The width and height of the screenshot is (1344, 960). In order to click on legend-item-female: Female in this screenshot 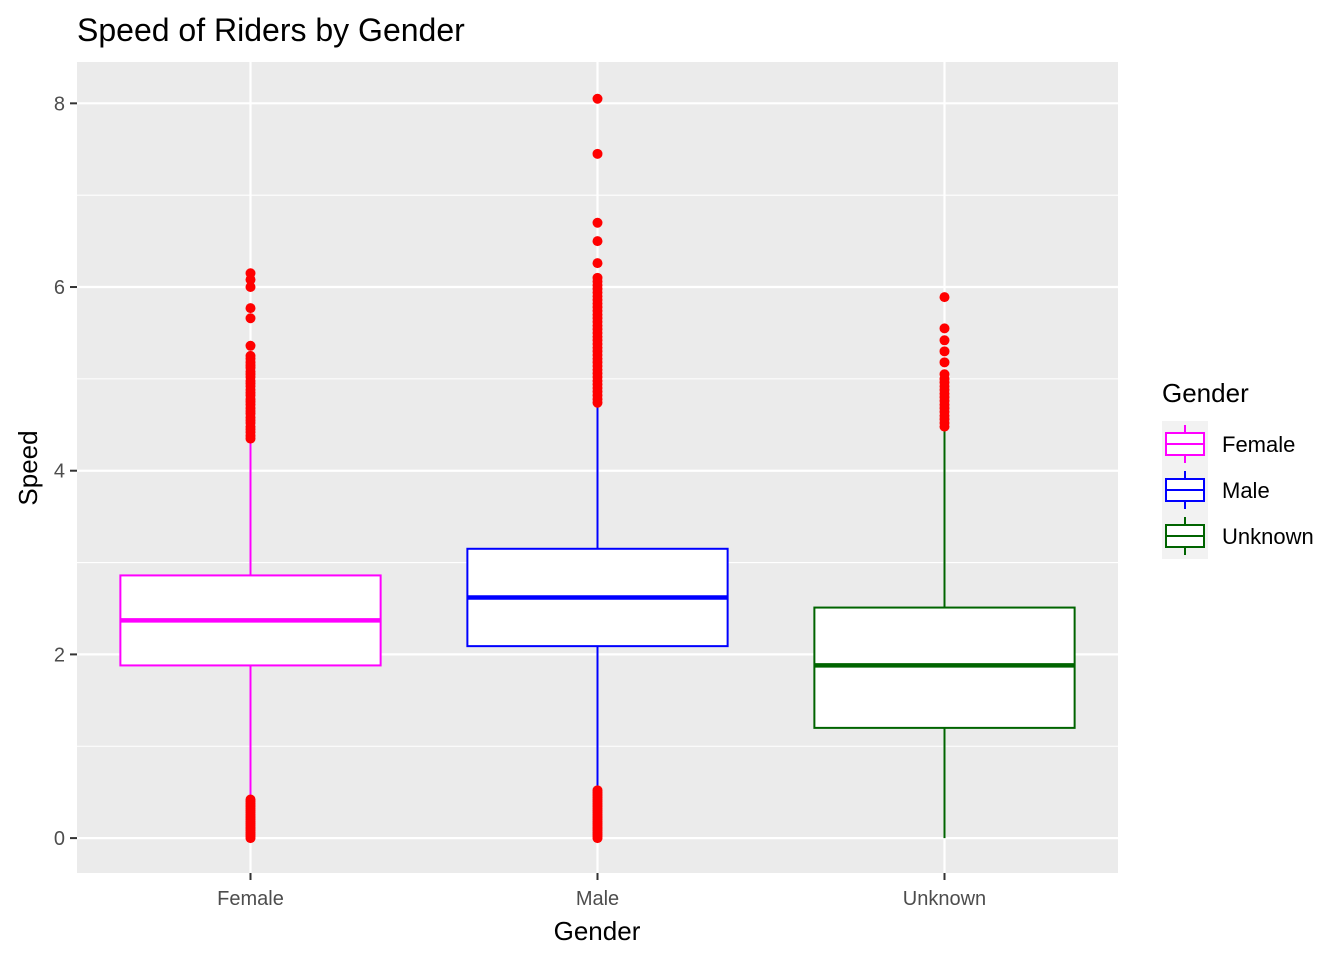, I will do `click(1228, 444)`.